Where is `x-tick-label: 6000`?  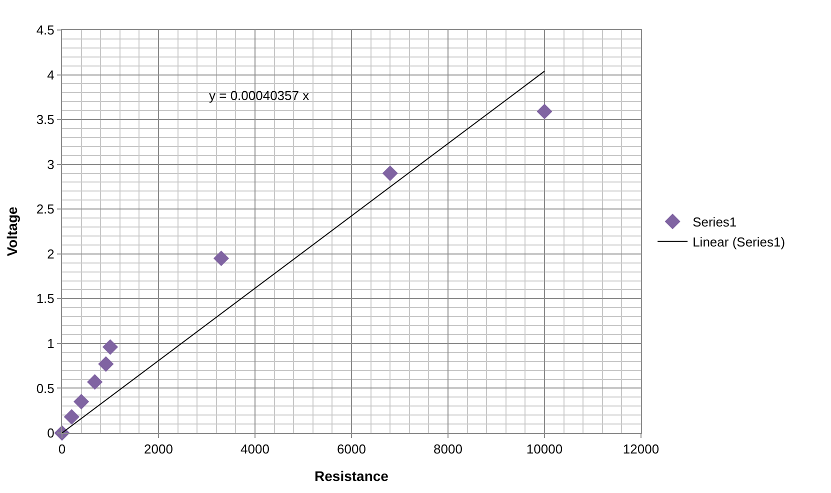
x-tick-label: 6000 is located at coordinates (351, 449).